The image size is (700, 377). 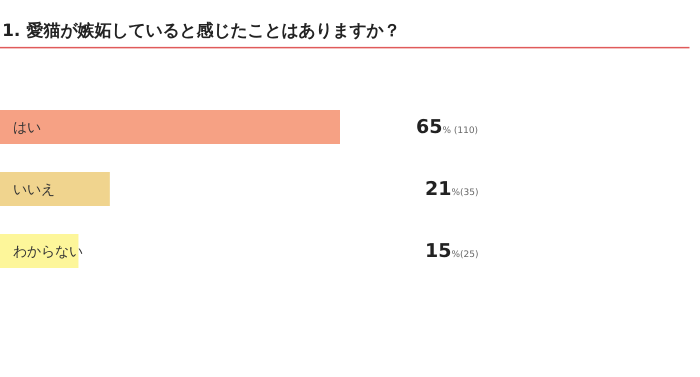 I want to click on data-label: 21%(35), so click(x=451, y=189).